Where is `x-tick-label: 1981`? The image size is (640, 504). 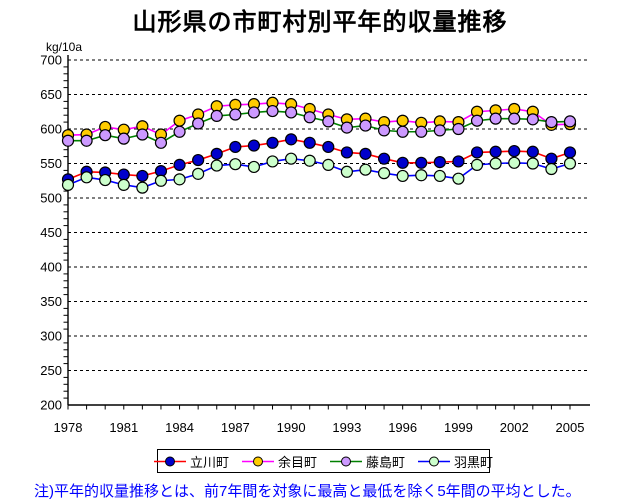 x-tick-label: 1981 is located at coordinates (123, 427).